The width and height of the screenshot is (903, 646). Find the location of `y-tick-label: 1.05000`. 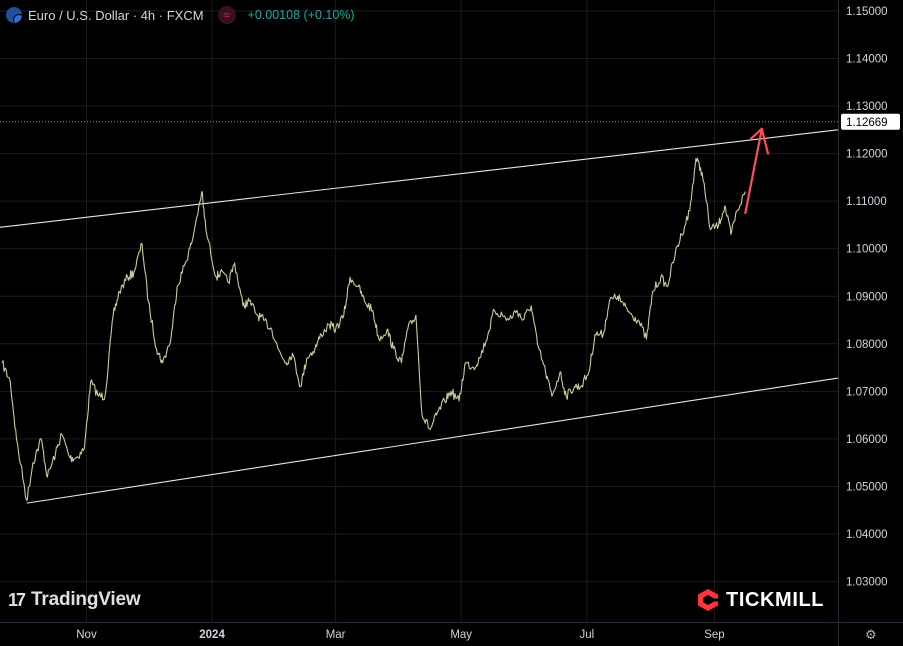

y-tick-label: 1.05000 is located at coordinates (867, 487).